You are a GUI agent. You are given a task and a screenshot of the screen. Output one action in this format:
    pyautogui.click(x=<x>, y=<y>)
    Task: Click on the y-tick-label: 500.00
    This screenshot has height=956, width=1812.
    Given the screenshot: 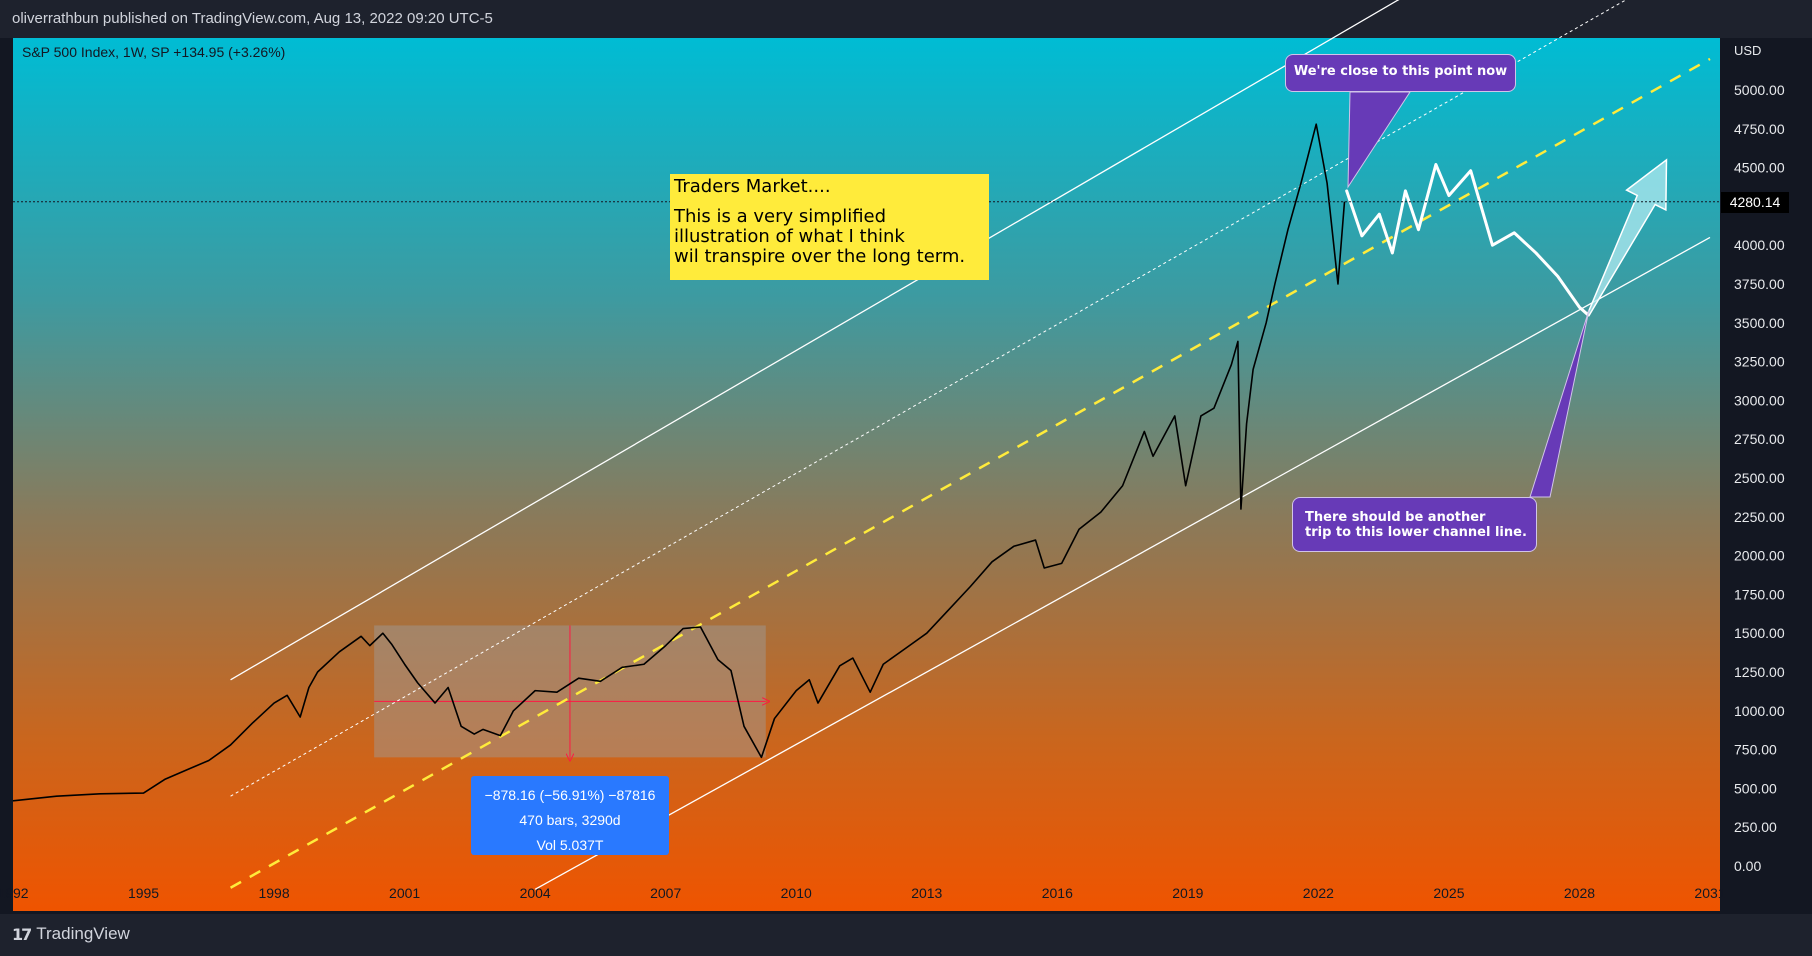 What is the action you would take?
    pyautogui.click(x=1755, y=788)
    